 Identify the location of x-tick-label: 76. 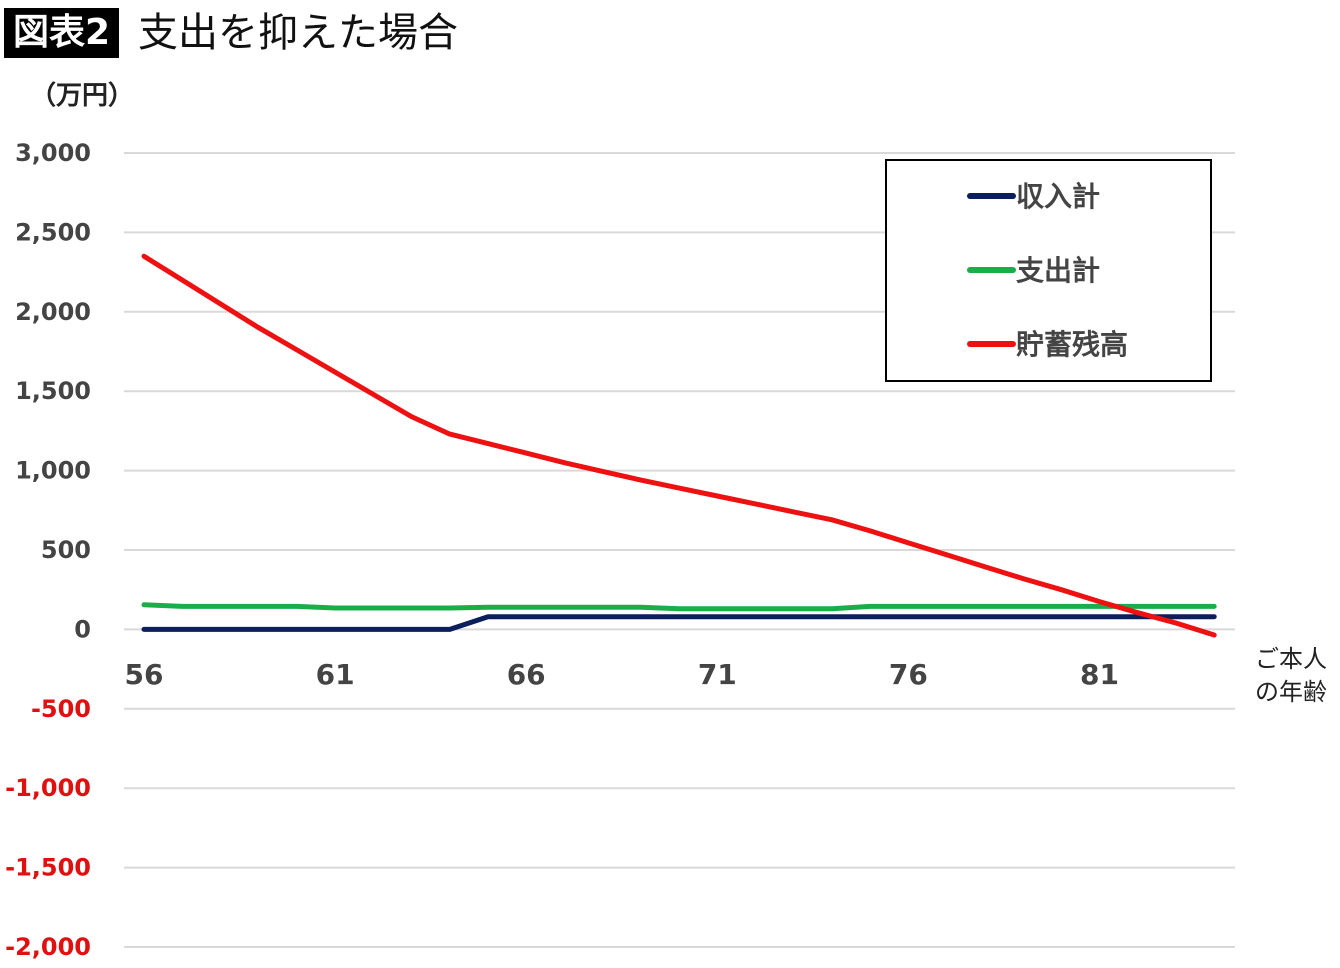
(908, 674).